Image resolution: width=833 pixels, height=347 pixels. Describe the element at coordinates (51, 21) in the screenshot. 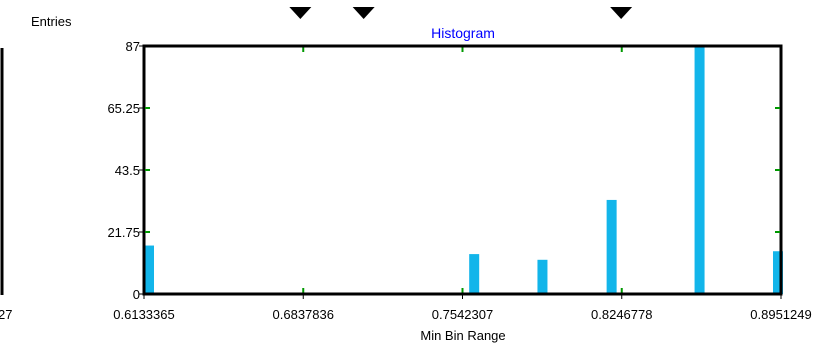

I see `y-axis-label: Entries` at that location.